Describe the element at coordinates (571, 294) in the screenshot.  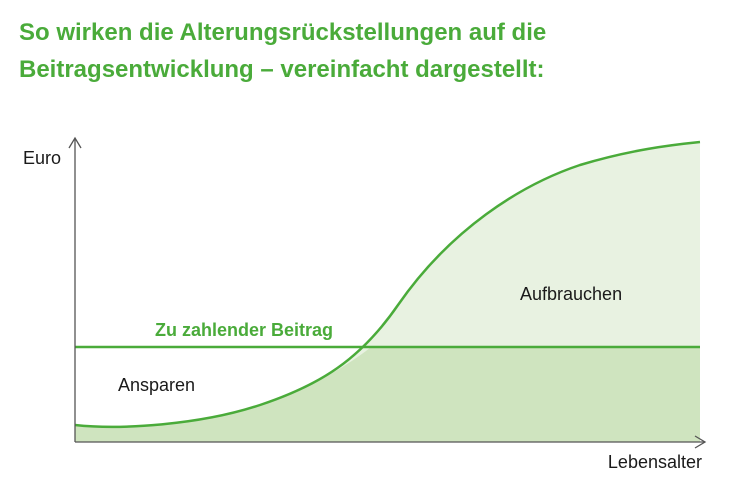
I see `drawdown-area-label: Aufbrauchen` at that location.